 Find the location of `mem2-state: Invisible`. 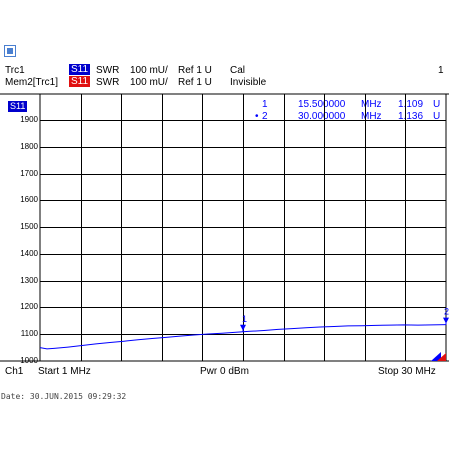

mem2-state: Invisible is located at coordinates (248, 82).